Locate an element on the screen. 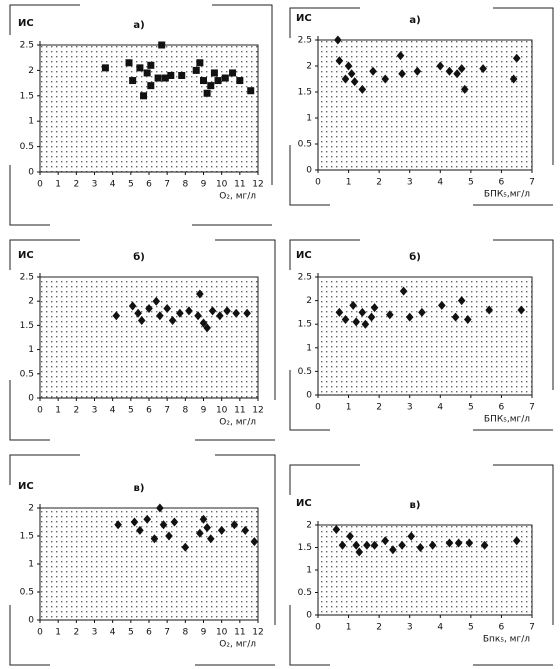 The image size is (560, 669). x-tick-label: 10 is located at coordinates (222, 633).